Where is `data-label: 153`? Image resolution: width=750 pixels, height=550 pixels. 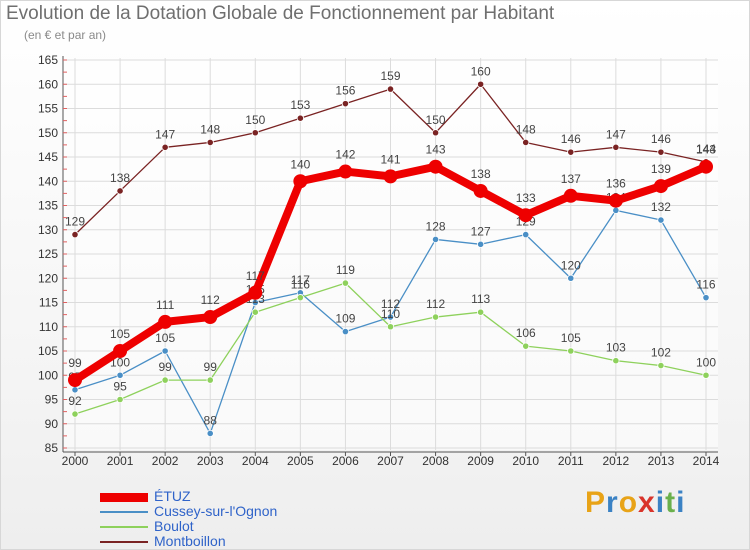
data-label: 153 is located at coordinates (300, 105).